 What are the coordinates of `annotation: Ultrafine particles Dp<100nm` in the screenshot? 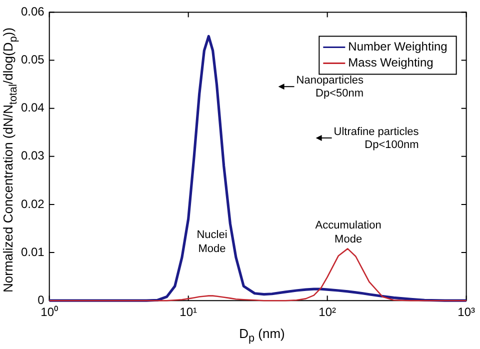 It's located at (377, 138).